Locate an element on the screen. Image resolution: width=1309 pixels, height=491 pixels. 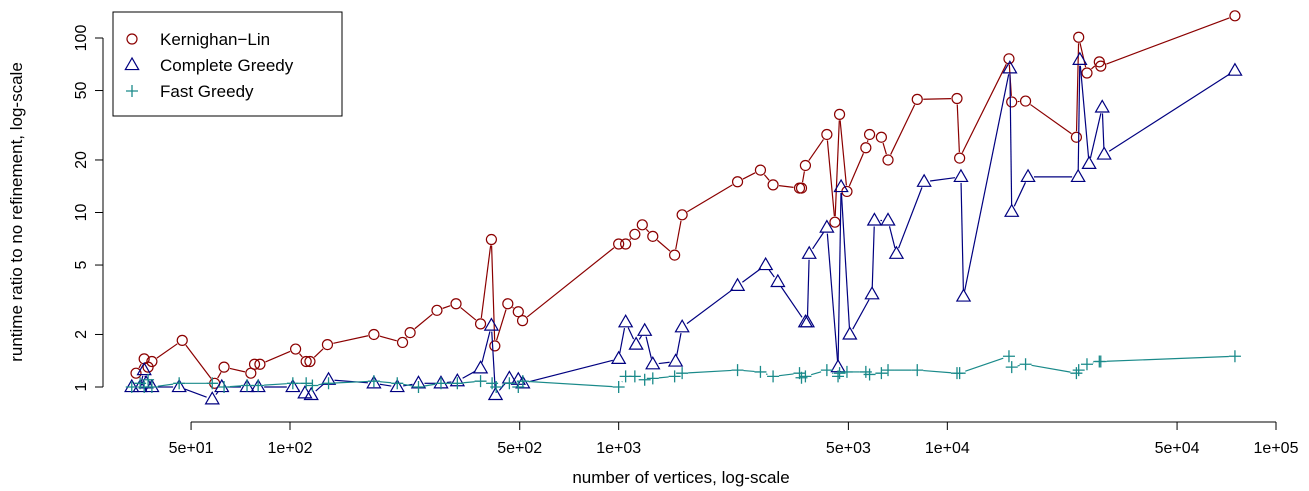
legend-box is located at coordinates (227, 64).